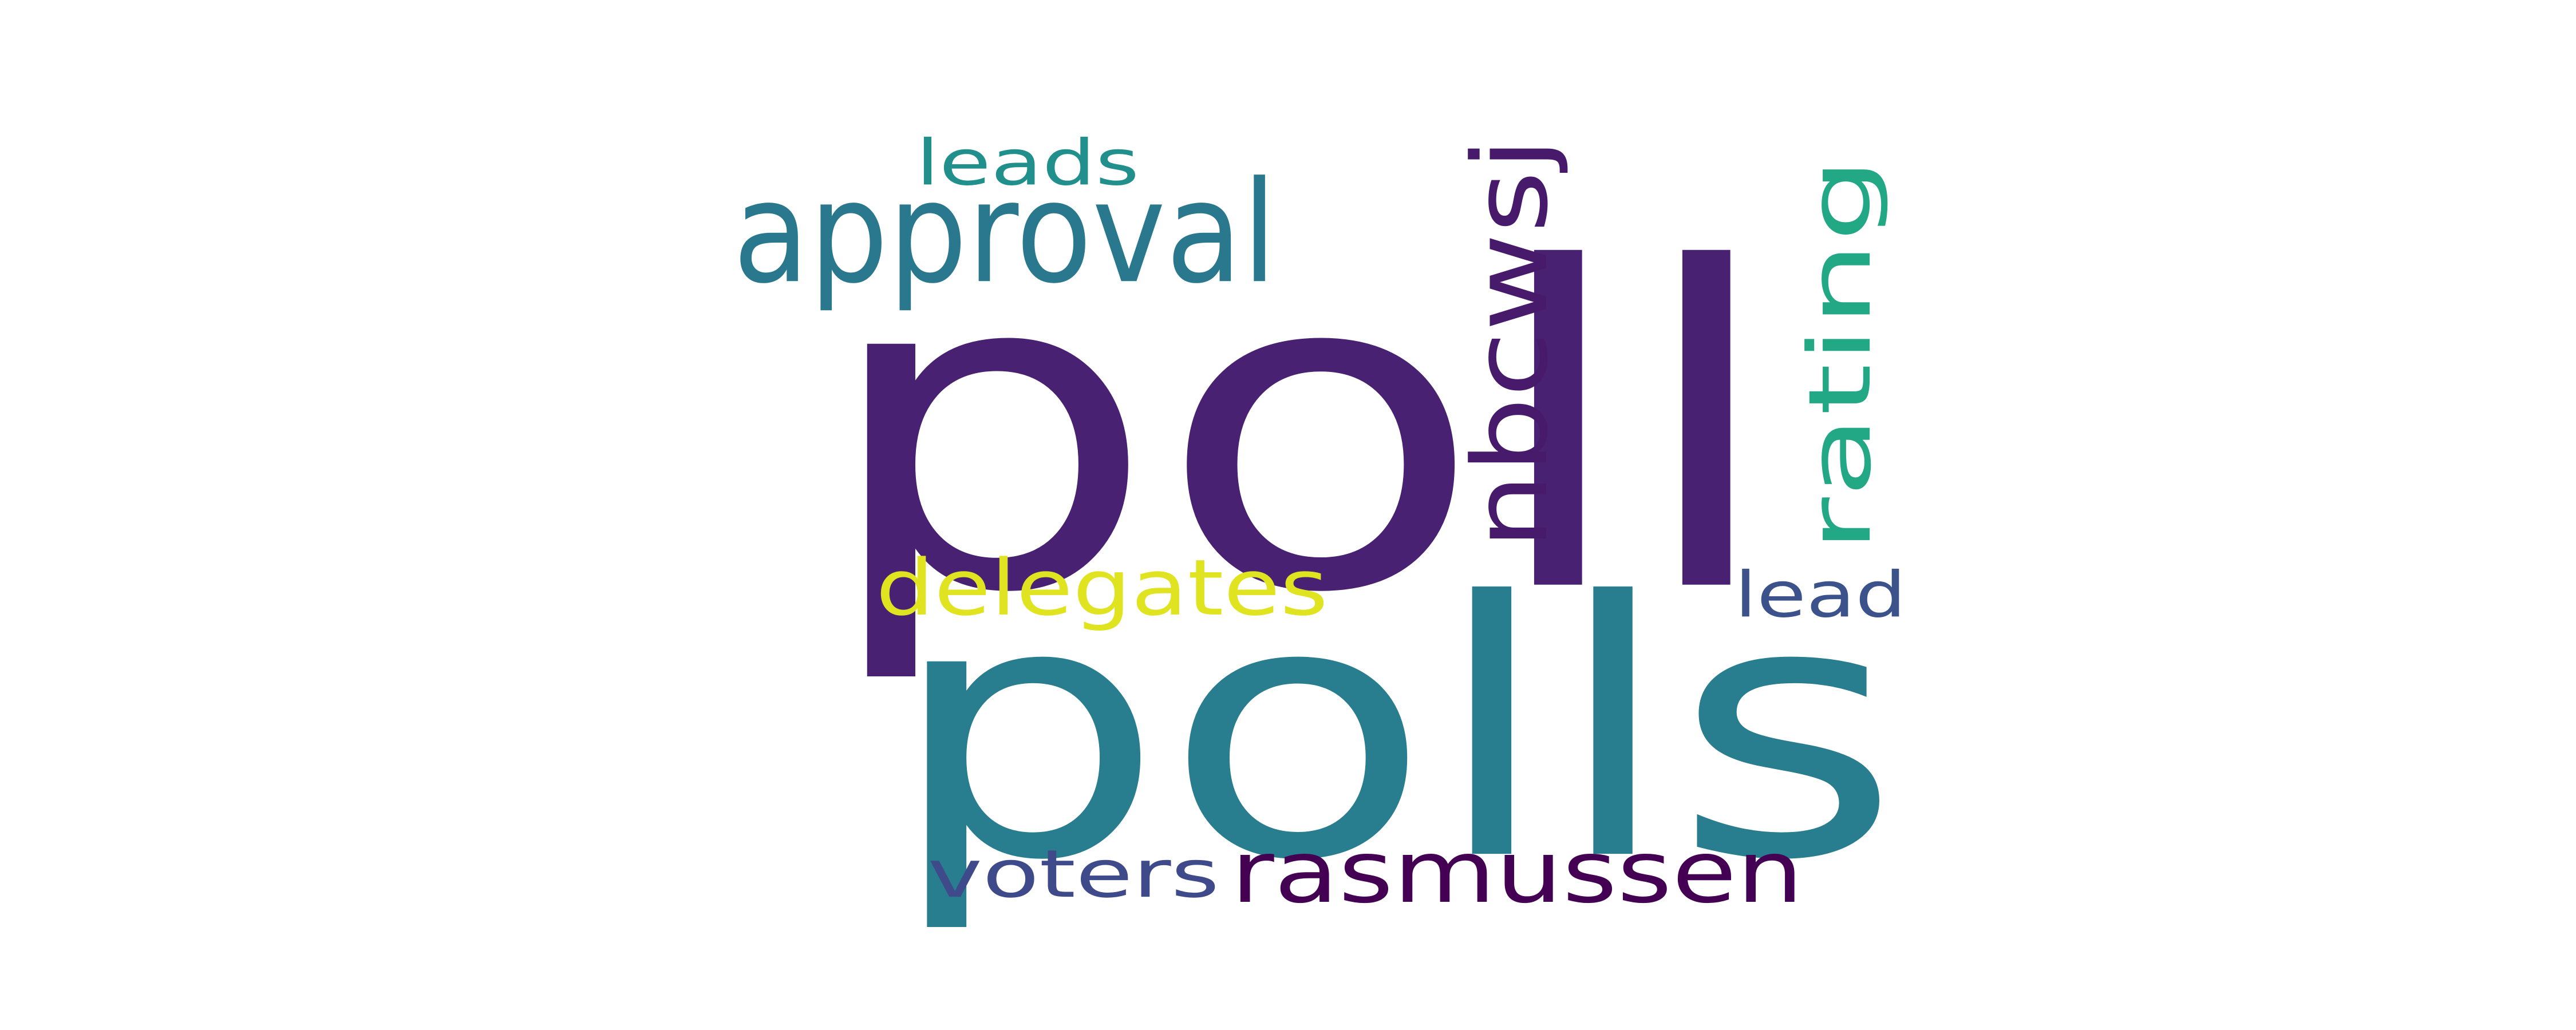 The image size is (2576, 1030). I want to click on word-rating: rating, so click(1840, 354).